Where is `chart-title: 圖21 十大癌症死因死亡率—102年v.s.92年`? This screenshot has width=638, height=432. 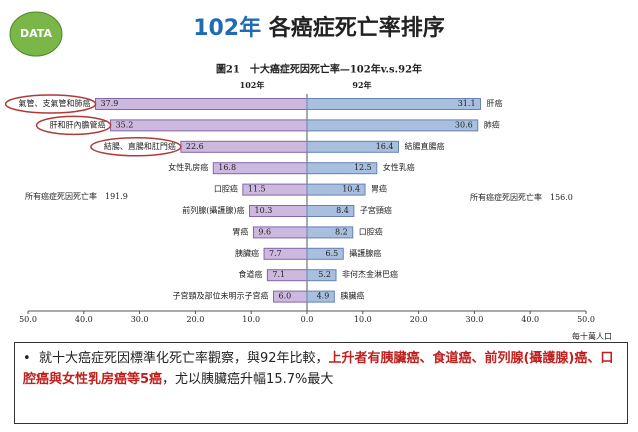 chart-title: 圖21 十大癌症死因死亡率—102年v.s.92年 is located at coordinates (319, 69).